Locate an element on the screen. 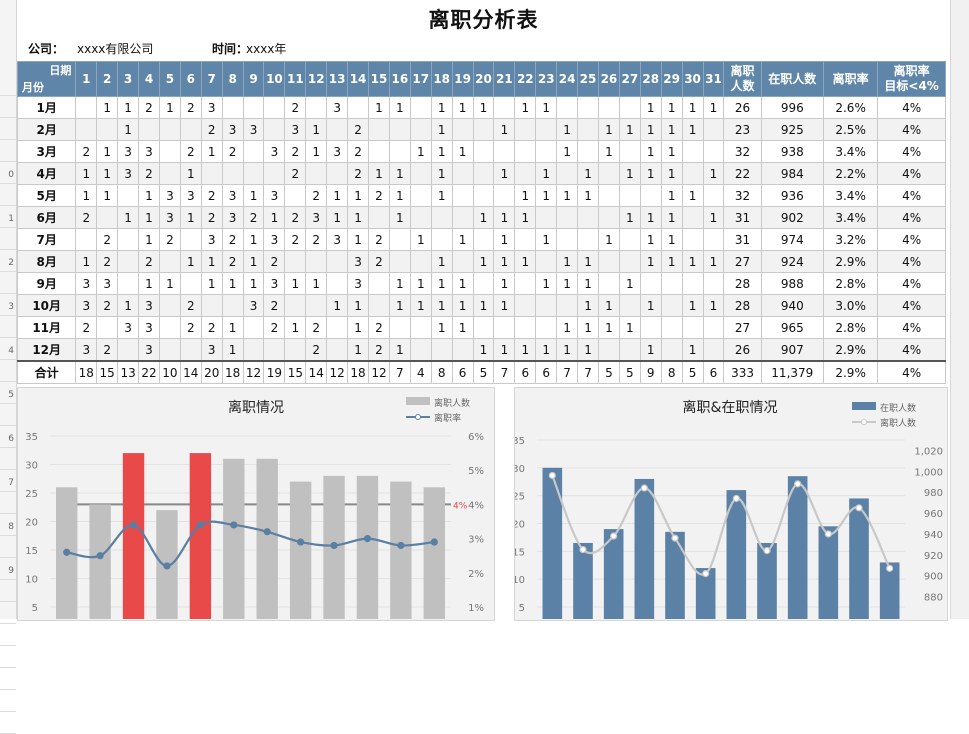 The width and height of the screenshot is (969, 734). day-cell: 6 is located at coordinates (713, 372).